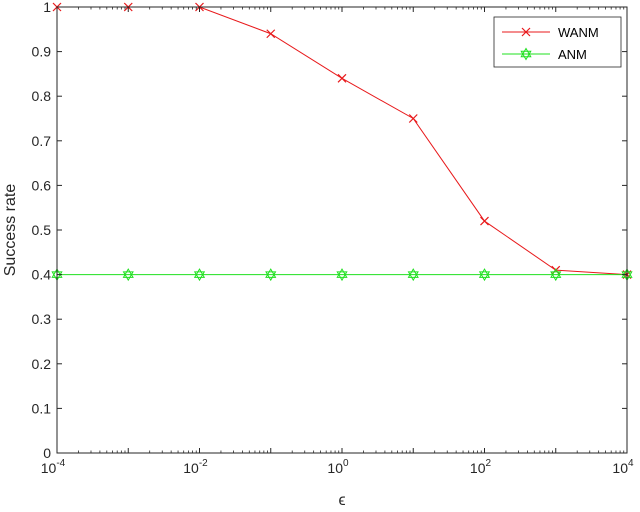 Image resolution: width=640 pixels, height=512 pixels. What do you see at coordinates (341, 500) in the screenshot?
I see `x-axis-label: ϵ` at bounding box center [341, 500].